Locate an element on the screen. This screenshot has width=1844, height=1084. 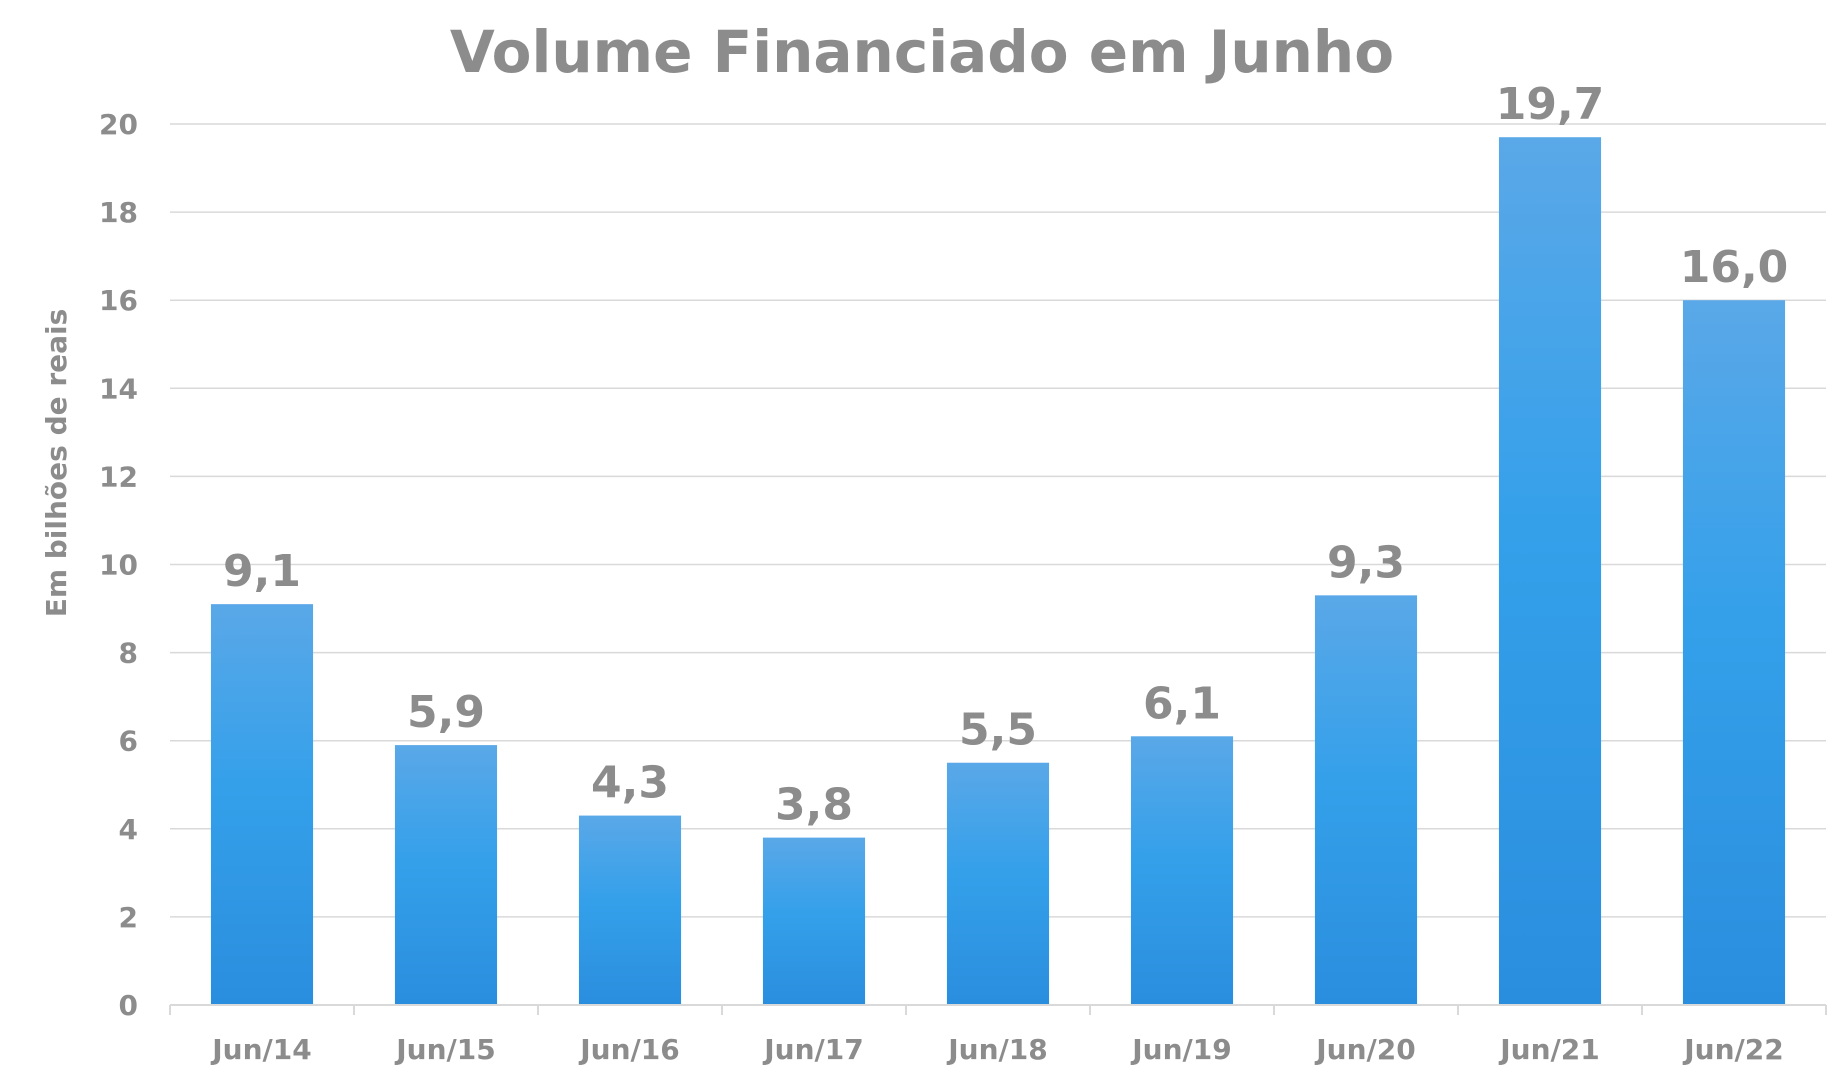
data-label: 9,1 is located at coordinates (262, 571).